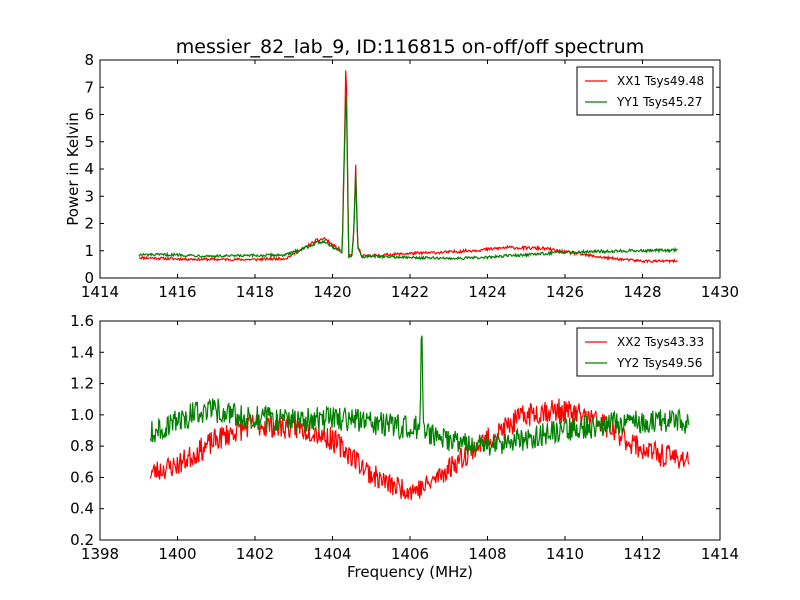  Describe the element at coordinates (89, 142) in the screenshot. I see `y-tick-label: 5` at that location.